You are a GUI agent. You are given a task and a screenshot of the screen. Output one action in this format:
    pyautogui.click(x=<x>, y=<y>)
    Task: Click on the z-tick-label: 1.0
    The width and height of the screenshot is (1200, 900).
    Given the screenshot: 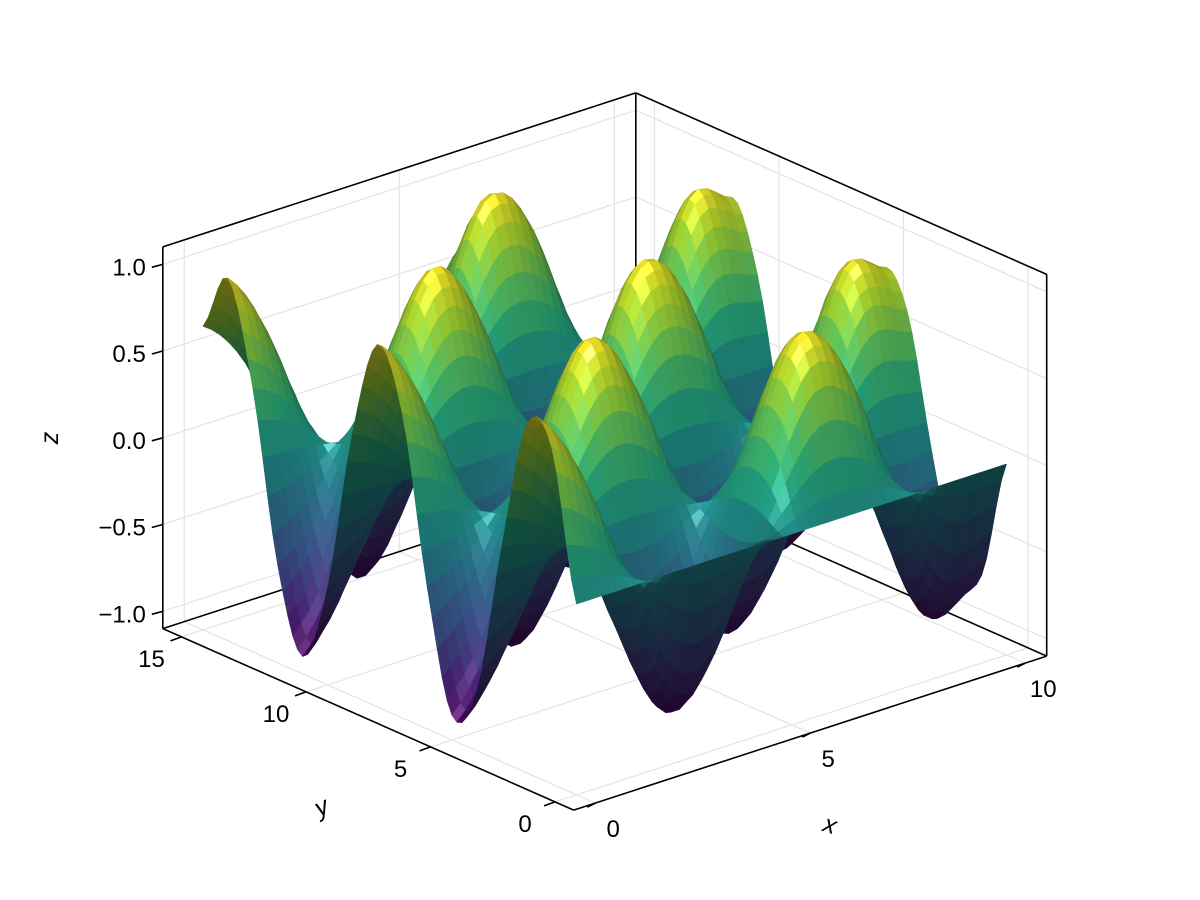 What is the action you would take?
    pyautogui.click(x=128, y=267)
    